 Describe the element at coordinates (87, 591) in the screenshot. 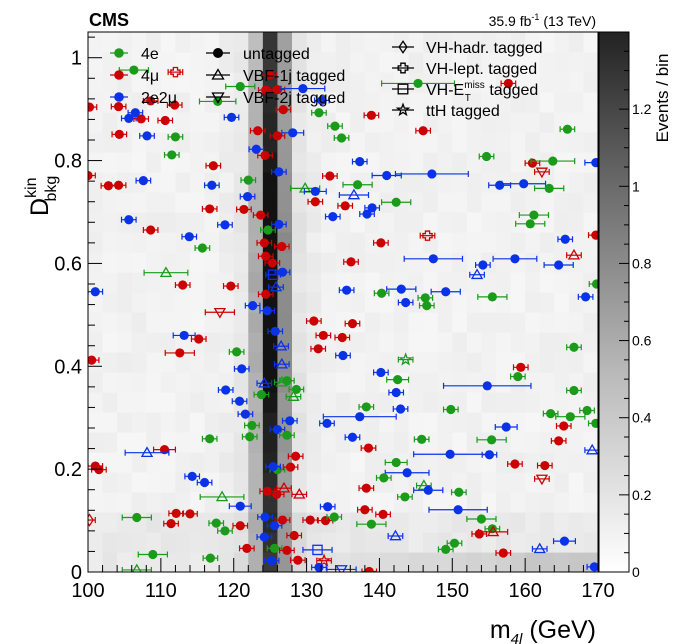

I see `x-tick-label: 100` at that location.